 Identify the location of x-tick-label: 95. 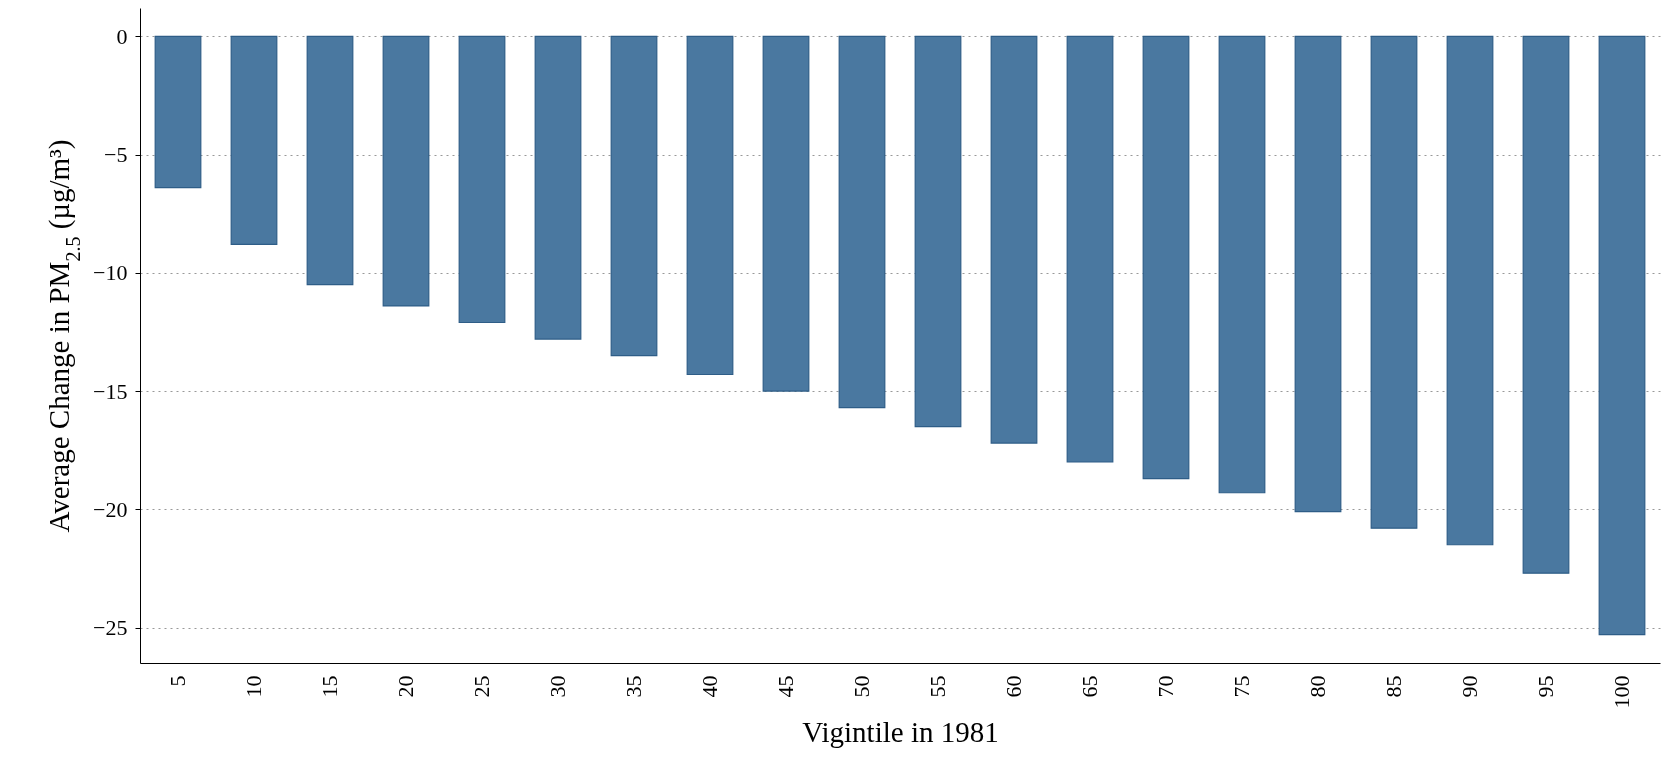
(1545, 686).